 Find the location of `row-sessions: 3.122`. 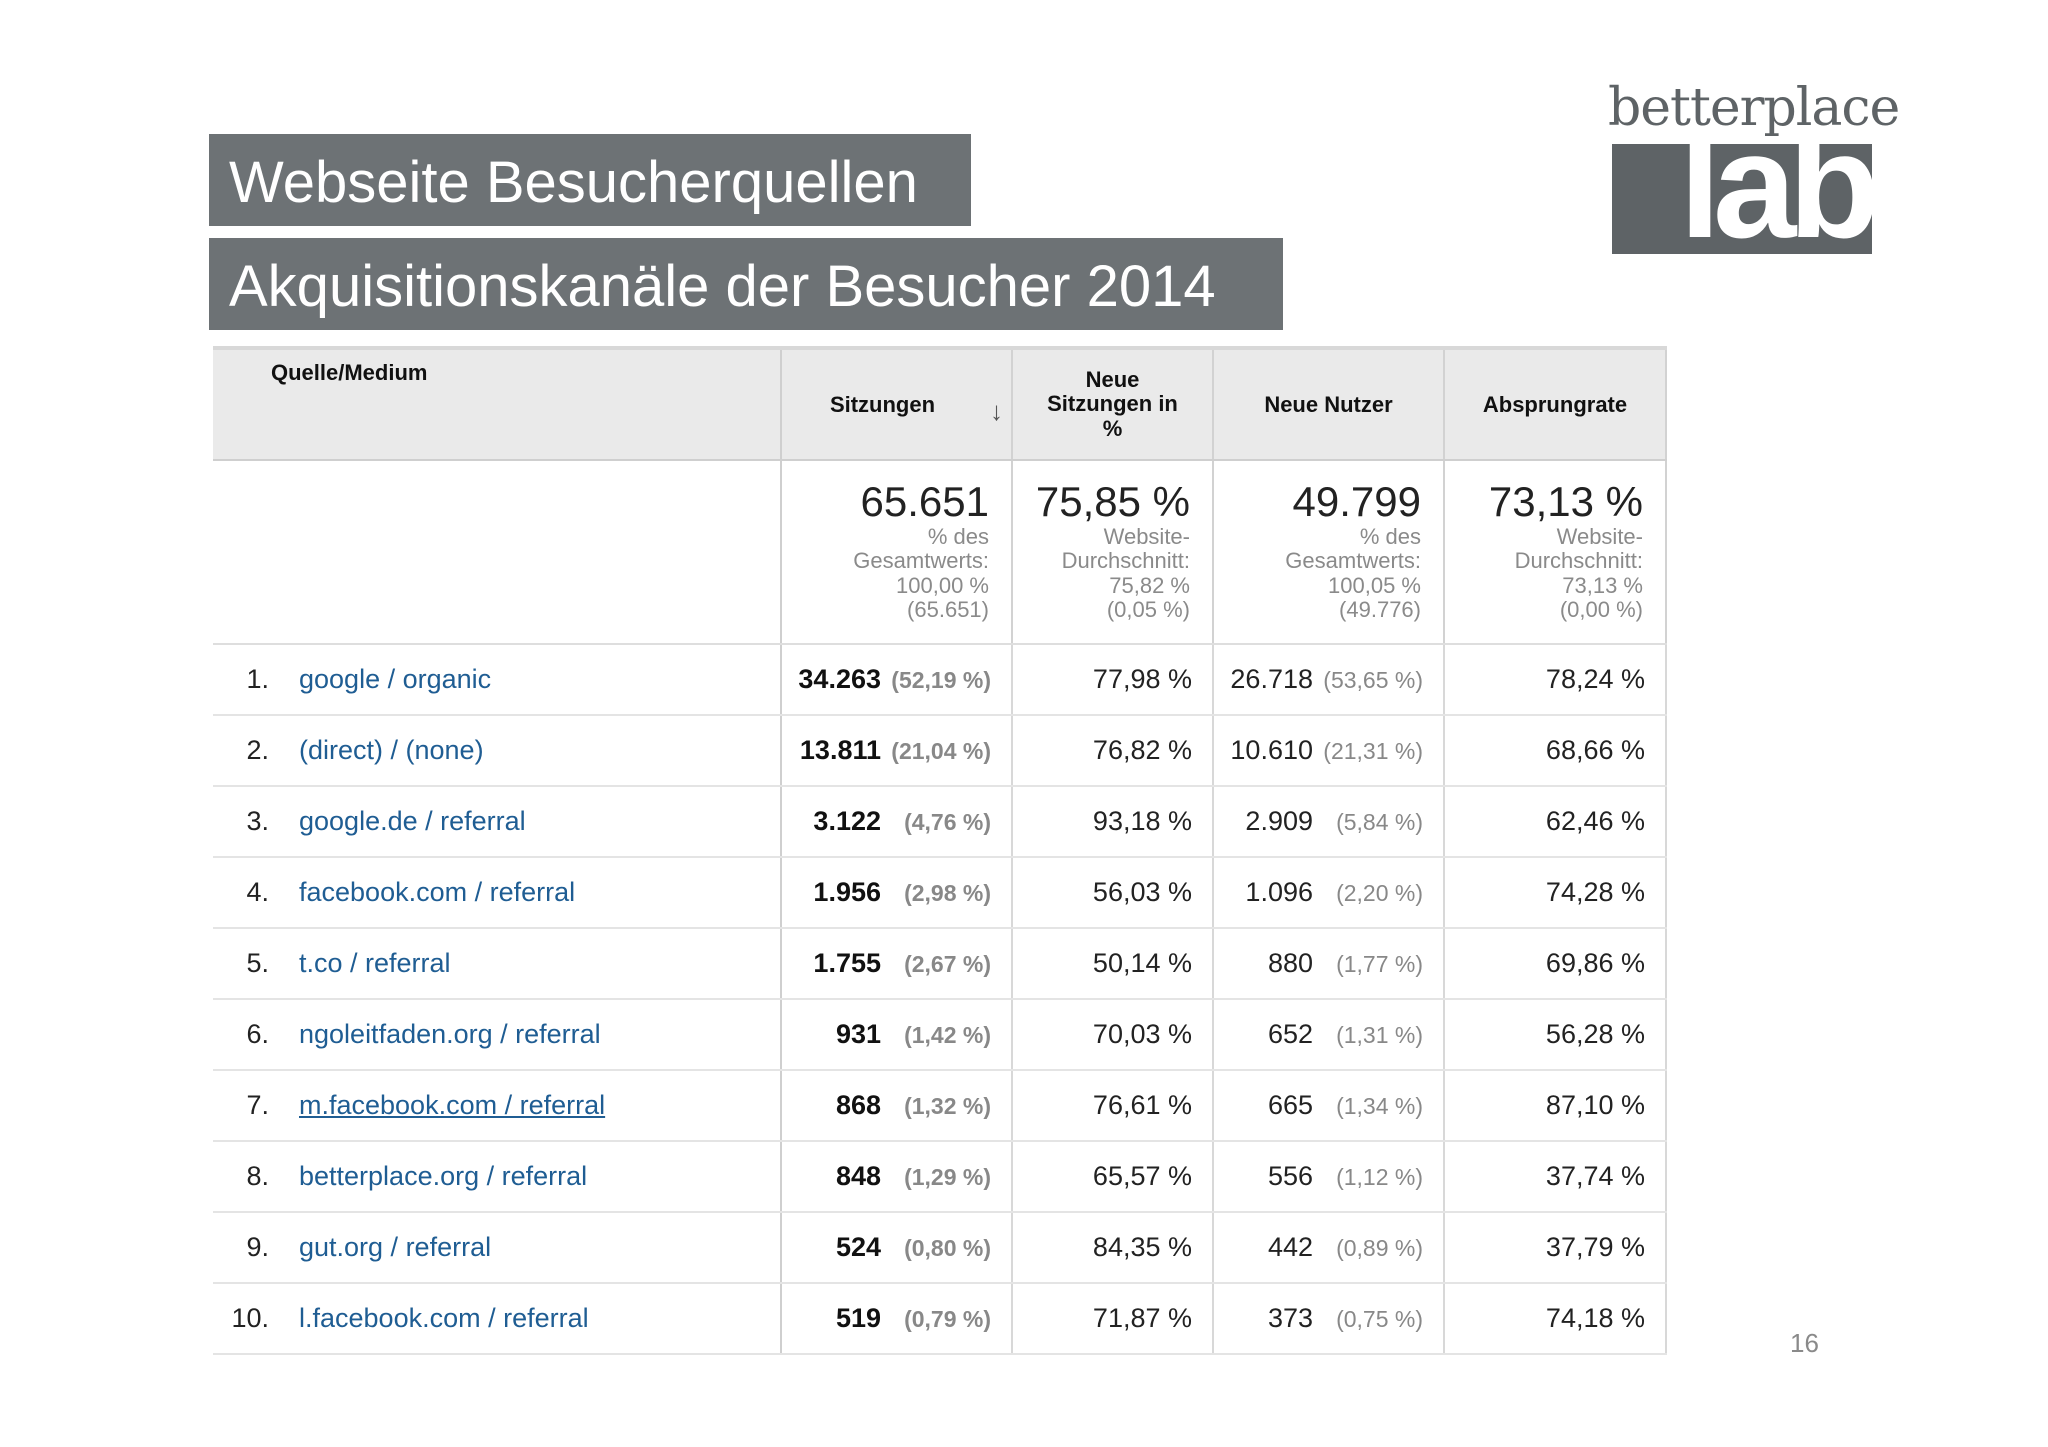

row-sessions: 3.122 is located at coordinates (847, 821).